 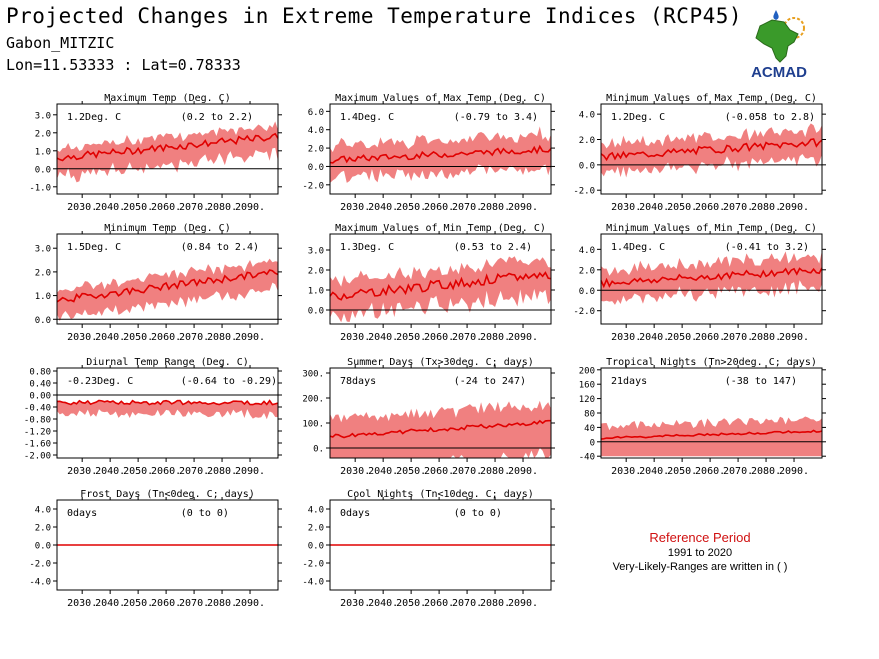 I want to click on location-name: Gabon_MITZIC, so click(x=60, y=43).